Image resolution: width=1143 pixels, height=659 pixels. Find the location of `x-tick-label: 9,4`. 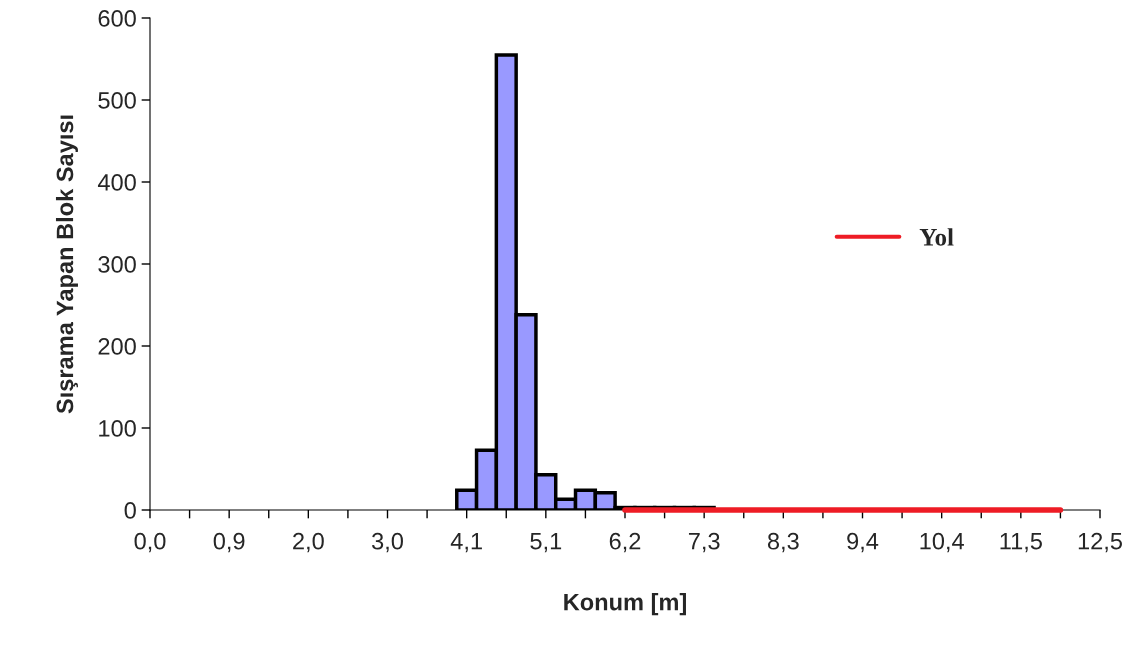

x-tick-label: 9,4 is located at coordinates (863, 542).